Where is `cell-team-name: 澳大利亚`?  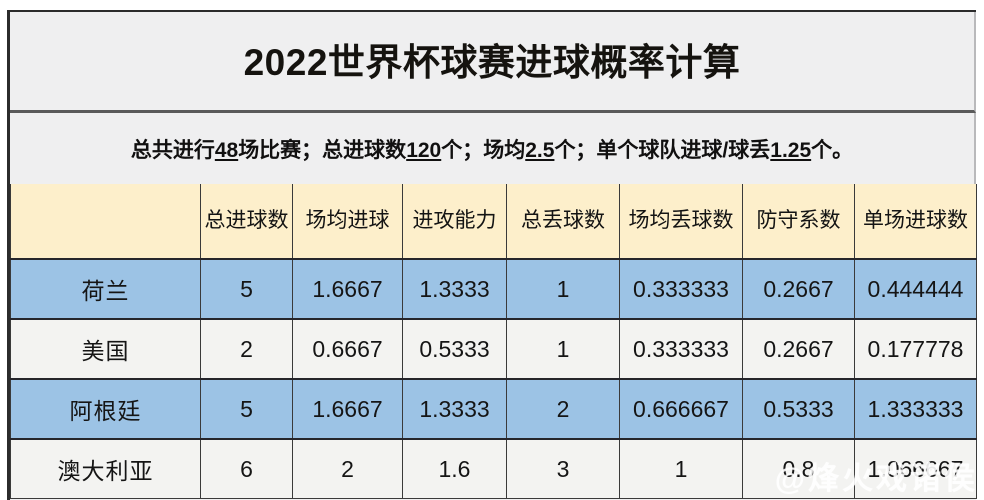
cell-team-name: 澳大利亚 is located at coordinates (105, 468).